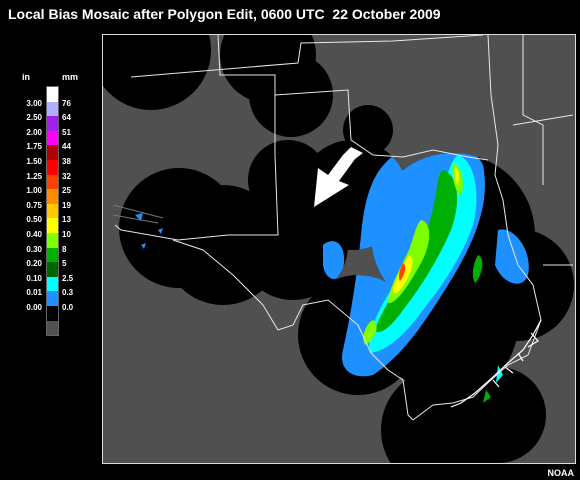 This screenshot has height=480, width=580. I want to click on legend-label-mm: 76, so click(66, 103).